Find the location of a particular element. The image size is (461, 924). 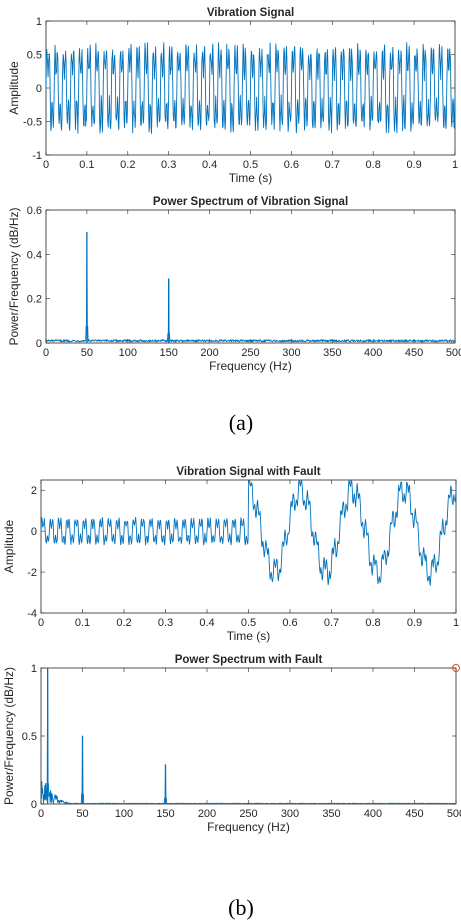

y-tick-label: -2 is located at coordinates (32, 573).